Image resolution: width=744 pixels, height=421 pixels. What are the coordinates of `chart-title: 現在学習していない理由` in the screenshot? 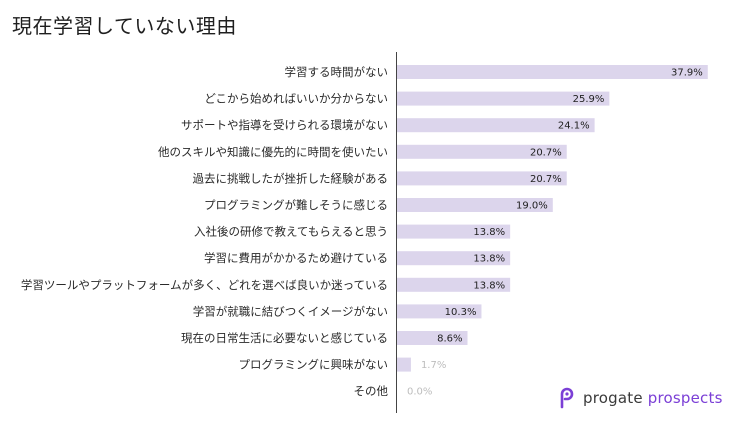 It's located at (124, 26).